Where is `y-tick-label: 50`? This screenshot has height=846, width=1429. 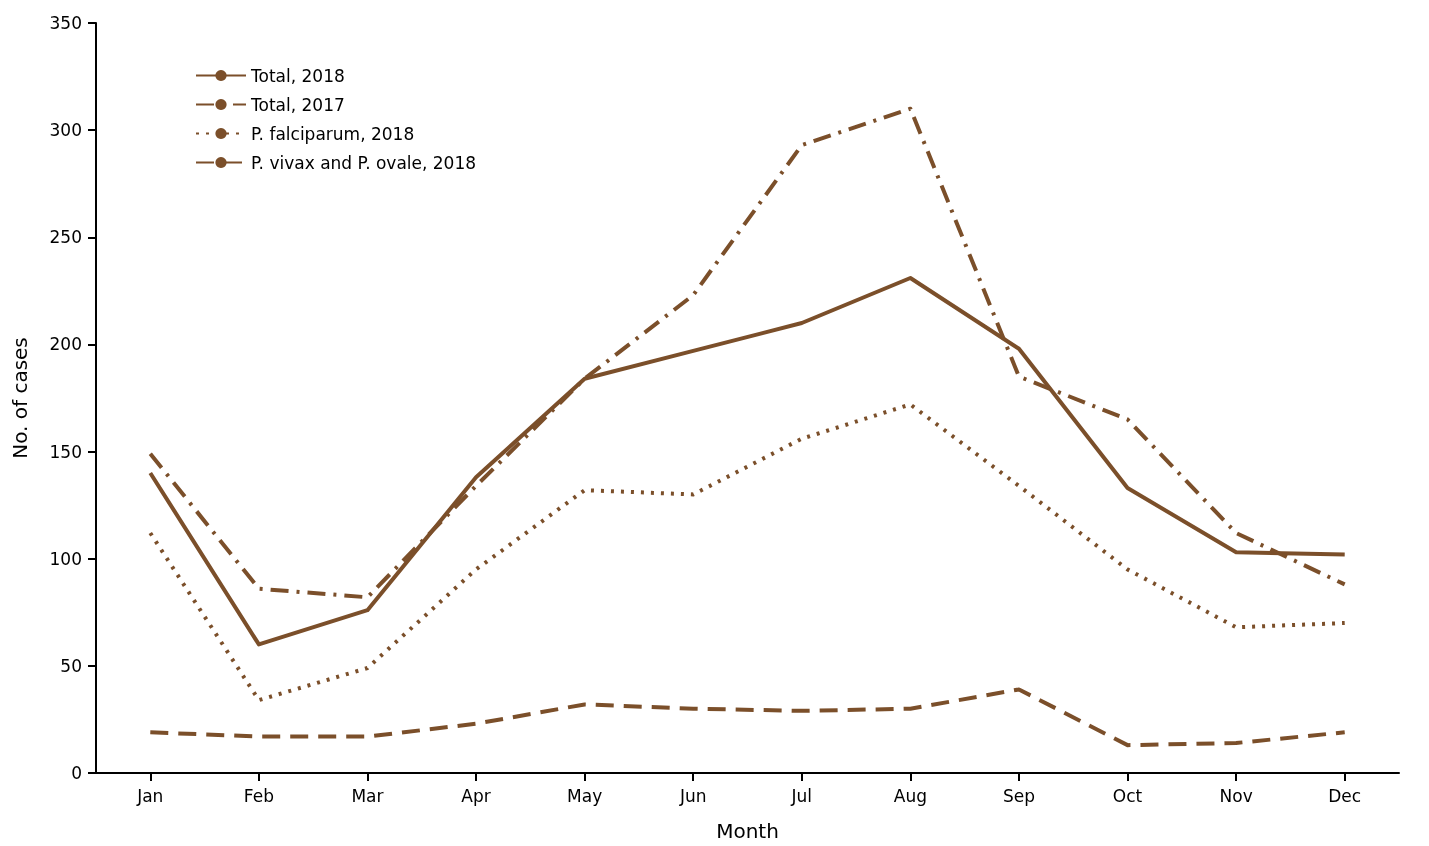 y-tick-label: 50 is located at coordinates (71, 665).